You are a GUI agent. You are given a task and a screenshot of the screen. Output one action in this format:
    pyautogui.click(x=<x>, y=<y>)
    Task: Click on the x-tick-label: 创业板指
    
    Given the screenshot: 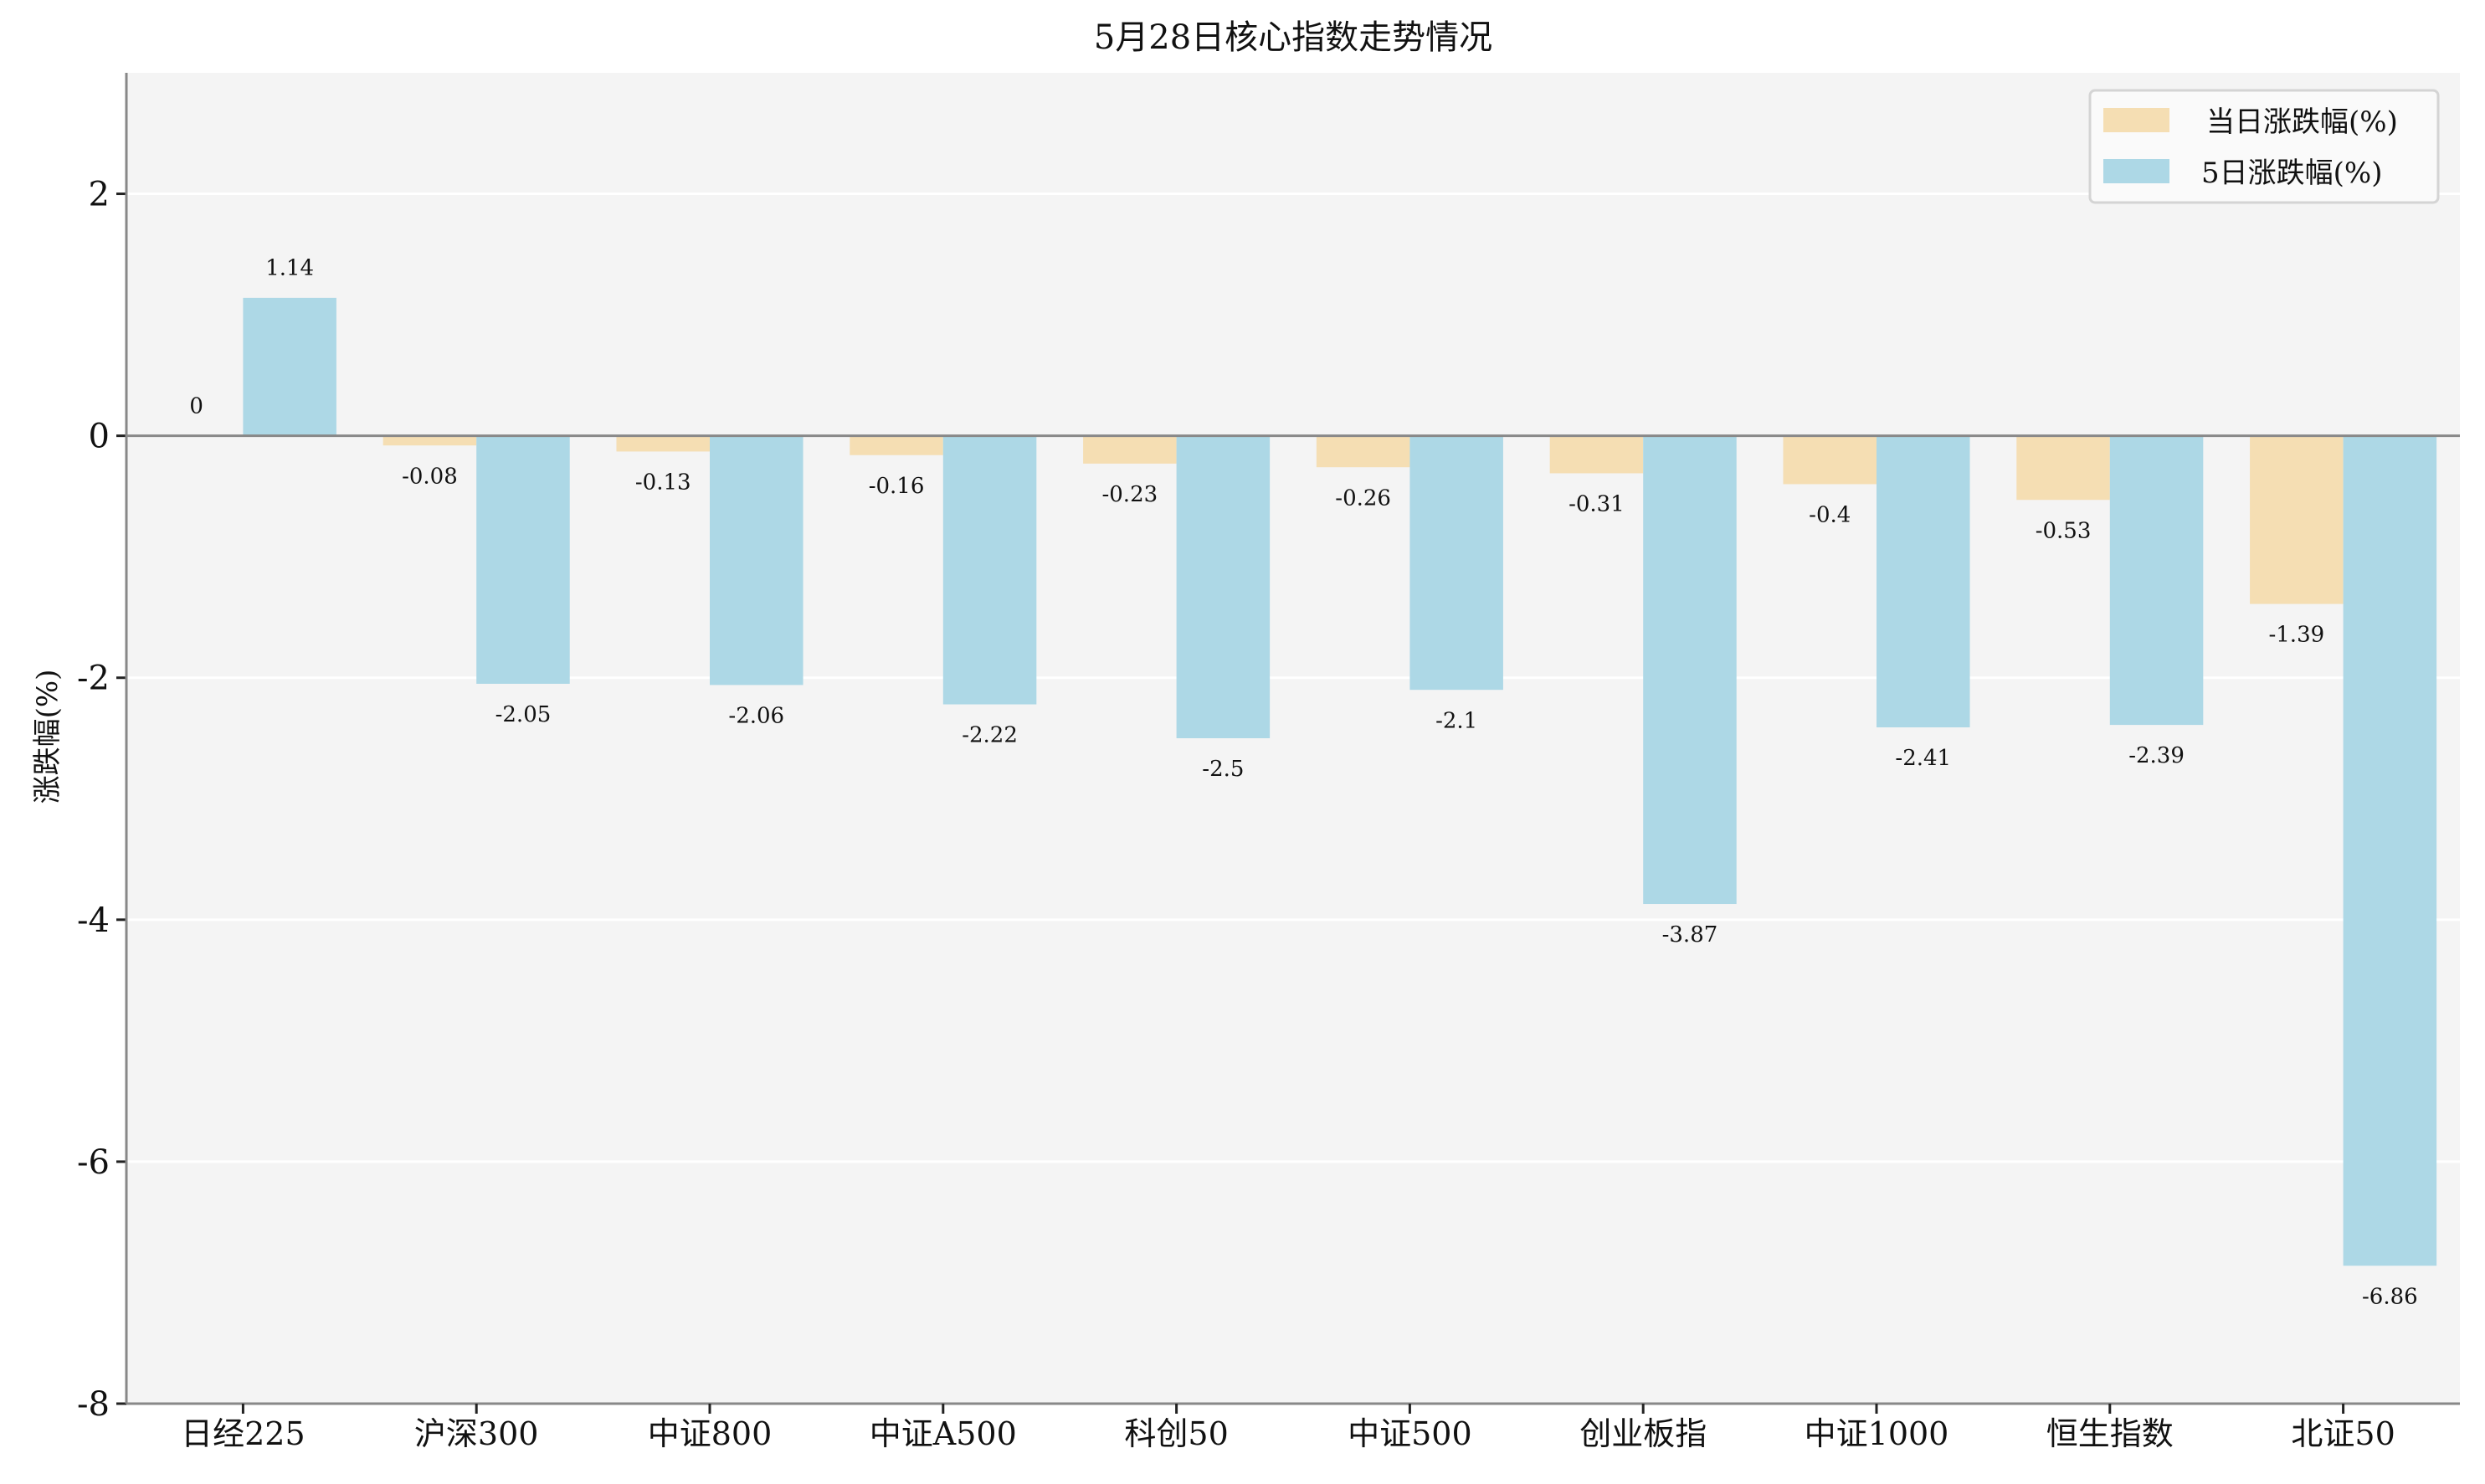 What is the action you would take?
    pyautogui.click(x=1643, y=1434)
    